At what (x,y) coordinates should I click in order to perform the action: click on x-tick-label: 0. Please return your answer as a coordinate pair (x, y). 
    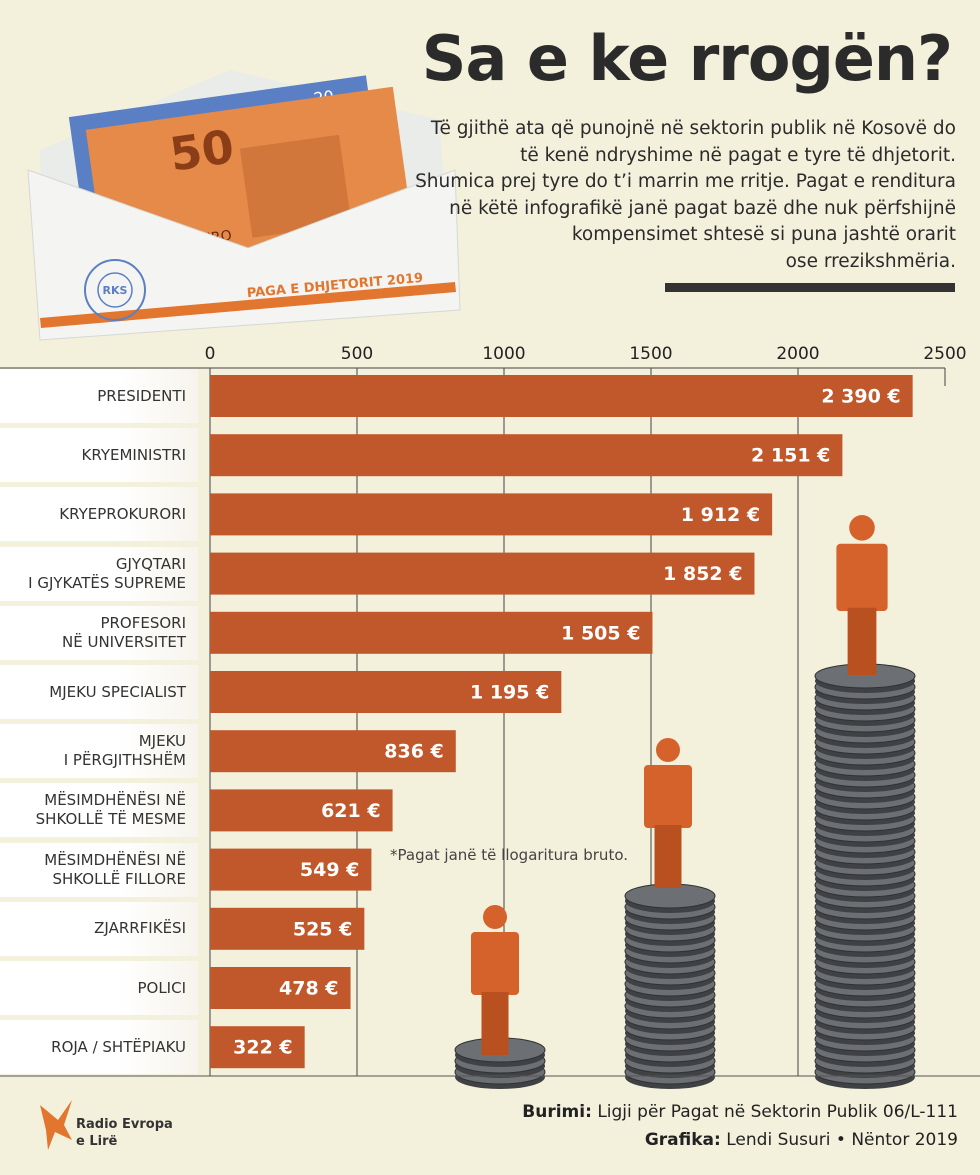
    Looking at the image, I should click on (210, 354).